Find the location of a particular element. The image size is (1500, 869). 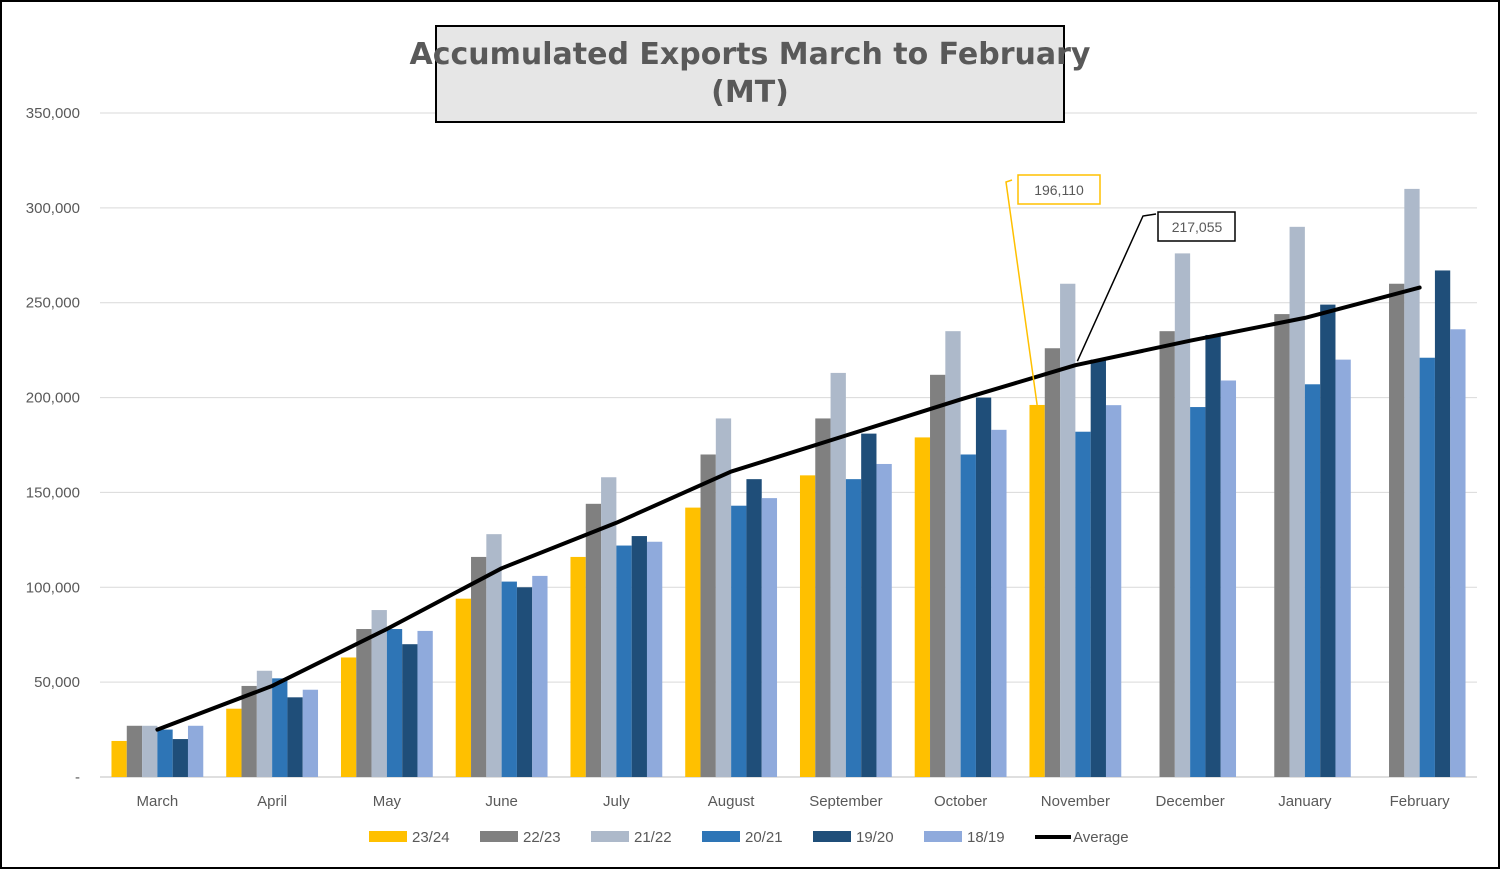

callout-label: 217,055 is located at coordinates (1197, 227).